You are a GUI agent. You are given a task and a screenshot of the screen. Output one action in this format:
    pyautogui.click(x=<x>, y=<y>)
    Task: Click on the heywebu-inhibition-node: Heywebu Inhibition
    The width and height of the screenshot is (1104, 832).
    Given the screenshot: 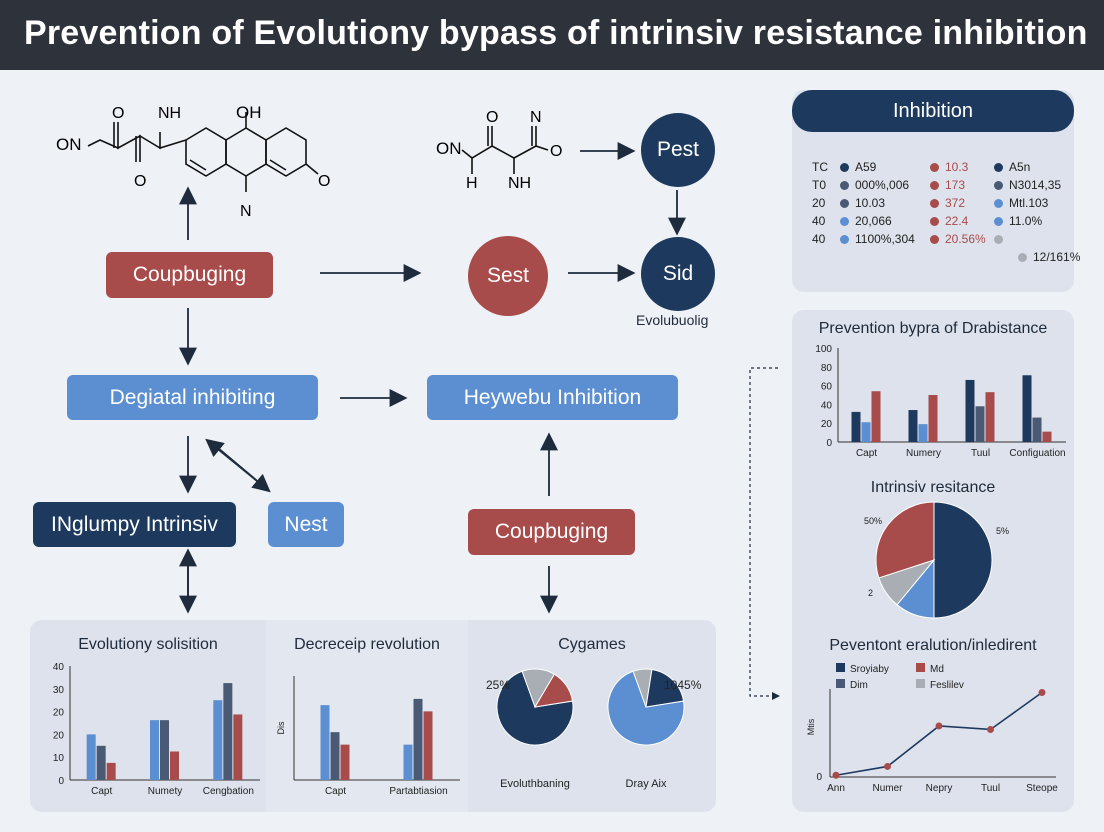 What is the action you would take?
    pyautogui.click(x=552, y=397)
    